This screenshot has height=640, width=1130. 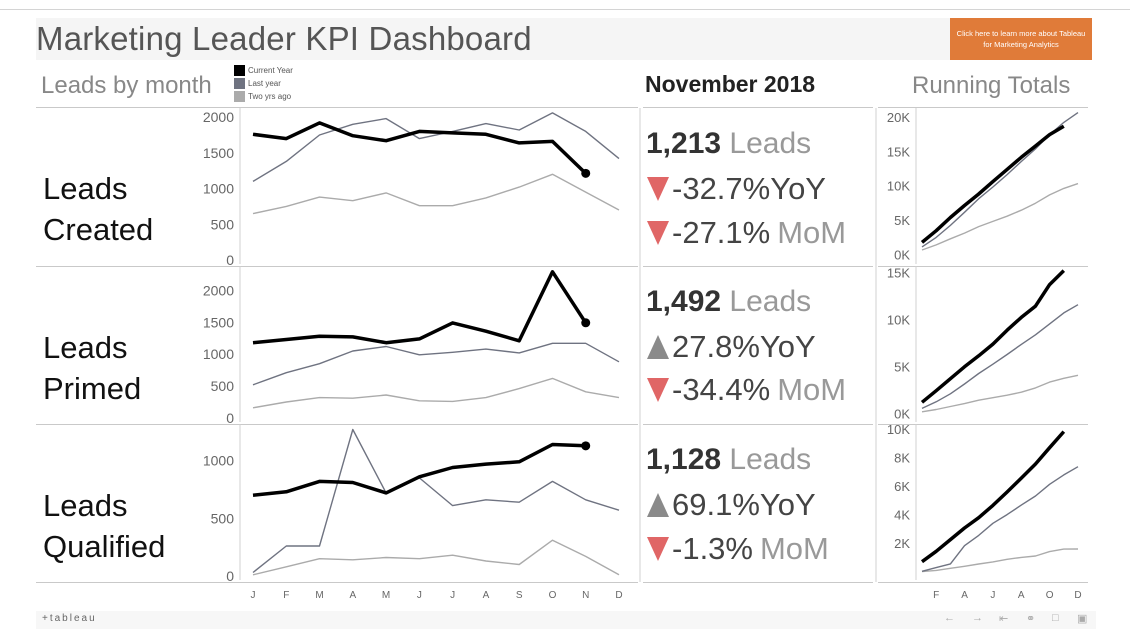 What do you see at coordinates (69, 618) in the screenshot?
I see `tableau-logo: +tableau` at bounding box center [69, 618].